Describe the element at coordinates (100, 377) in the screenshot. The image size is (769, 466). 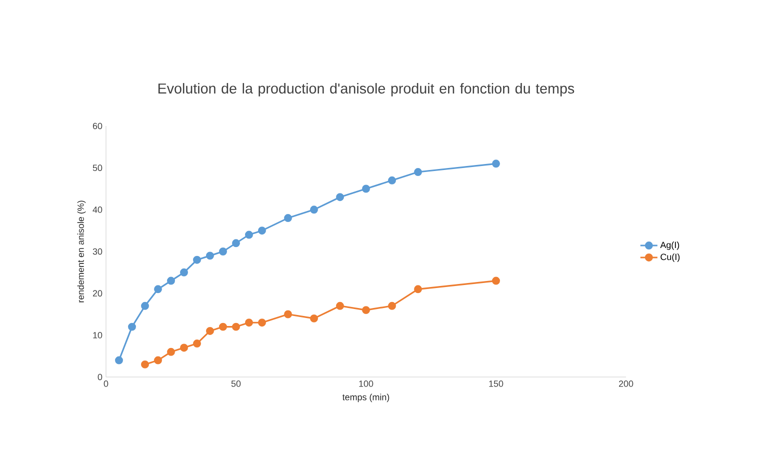
I see `y-tick-label: 0` at that location.